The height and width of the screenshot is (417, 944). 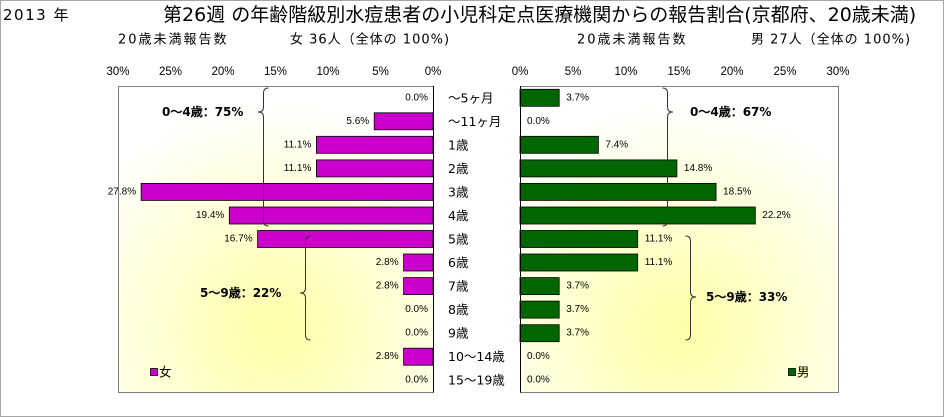 I want to click on category-label: 3歳, so click(x=458, y=191).